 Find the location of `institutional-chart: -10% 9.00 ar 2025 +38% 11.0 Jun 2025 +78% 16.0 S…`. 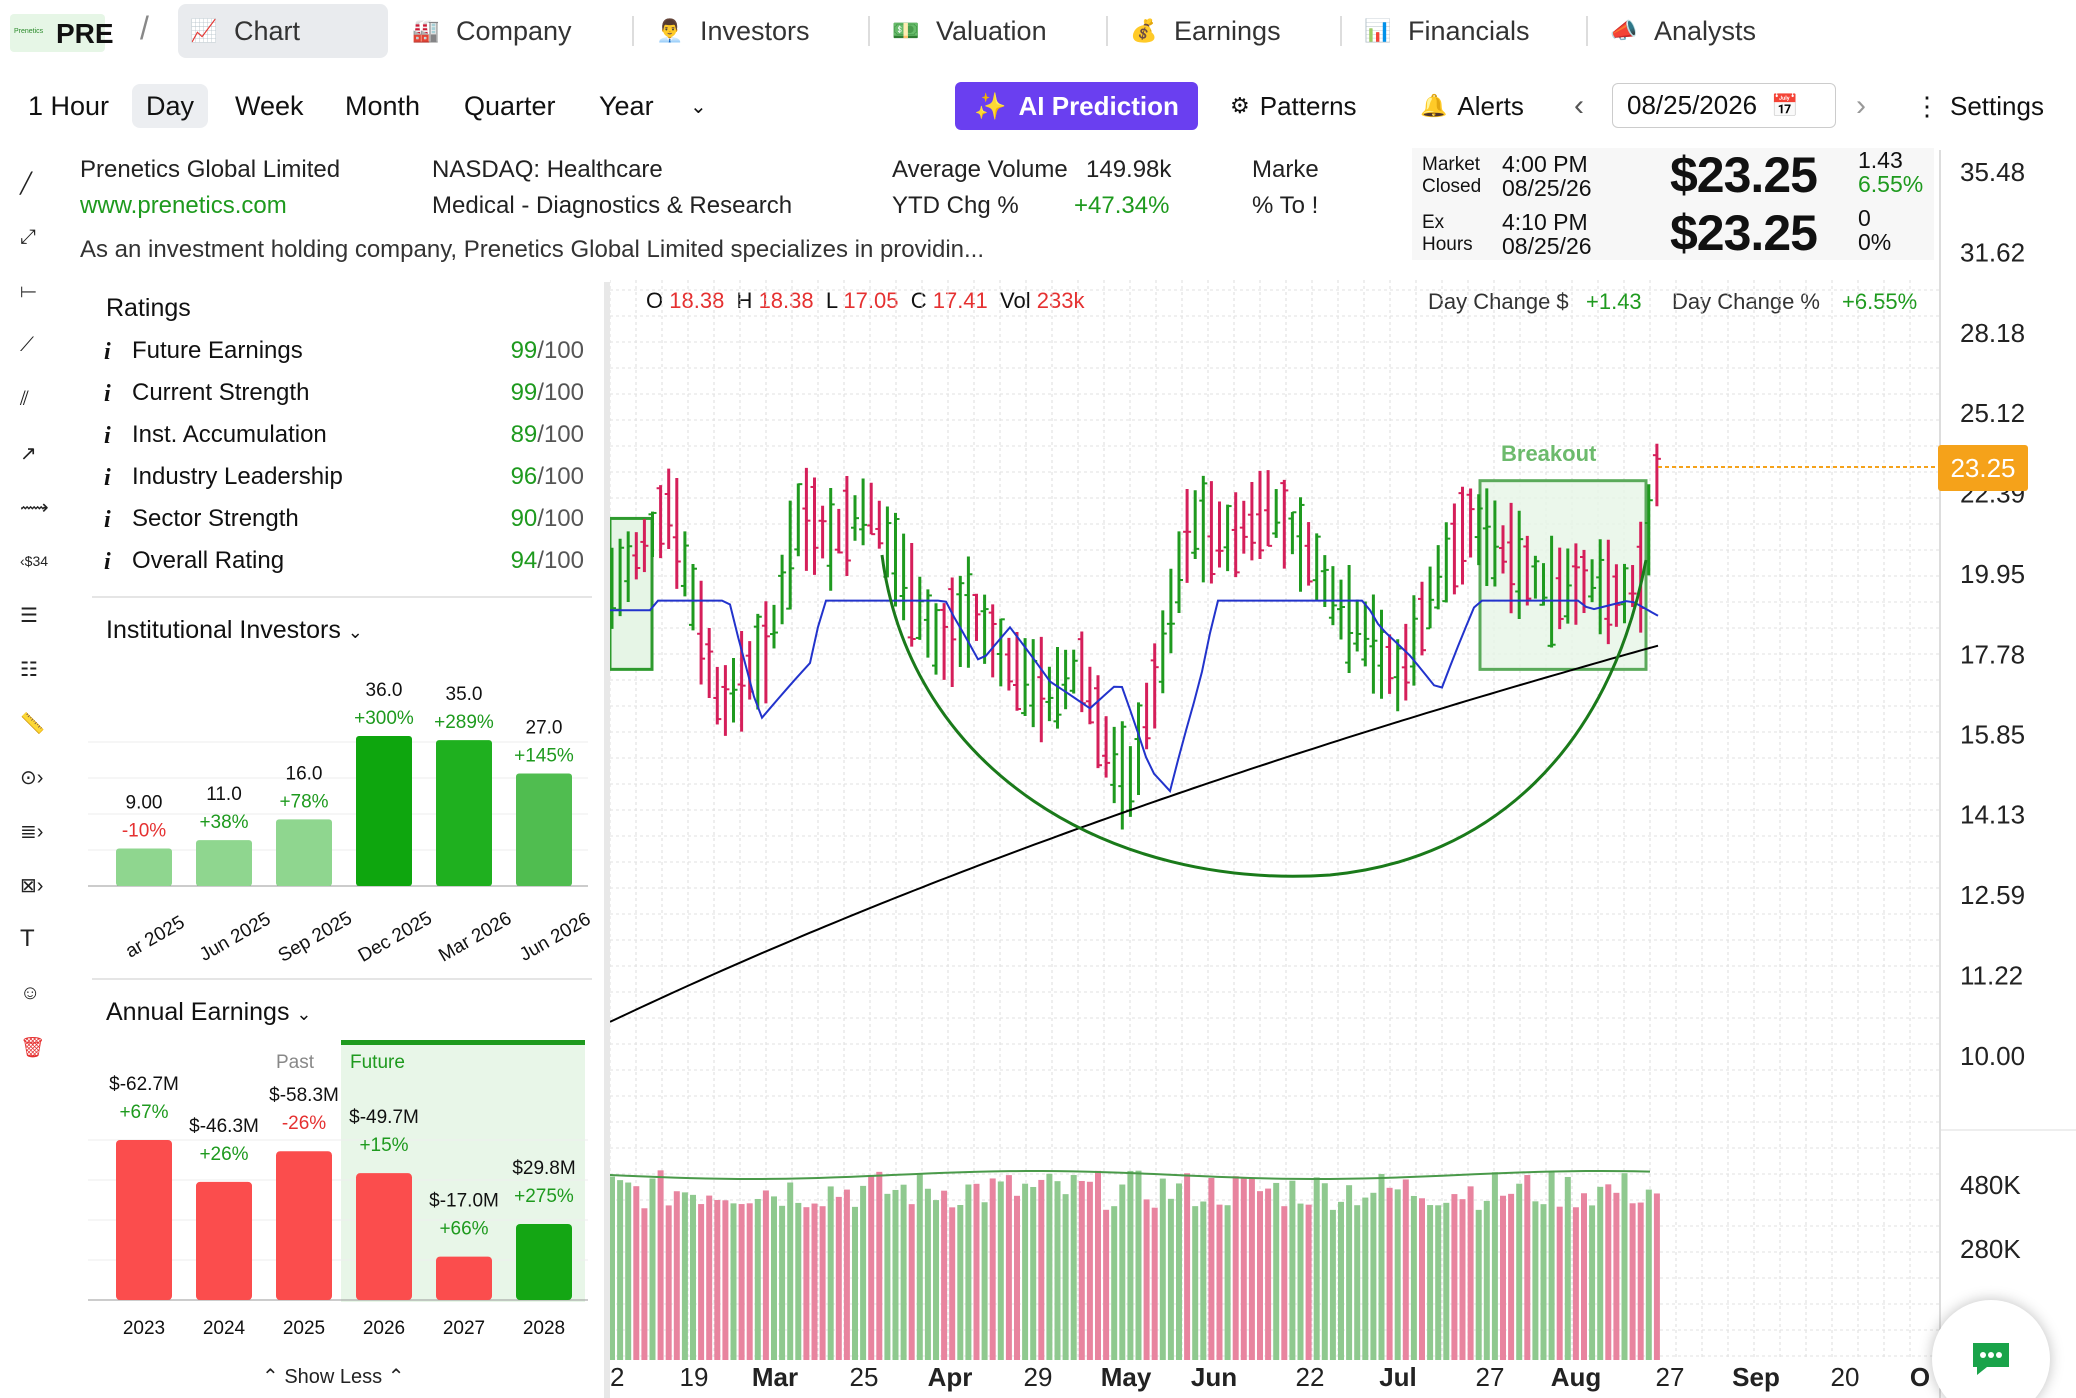

institutional-chart: -10% 9.00 ar 2025 +38% 11.0 Jun 2025 +78% 16.0 S… is located at coordinates (341, 823).